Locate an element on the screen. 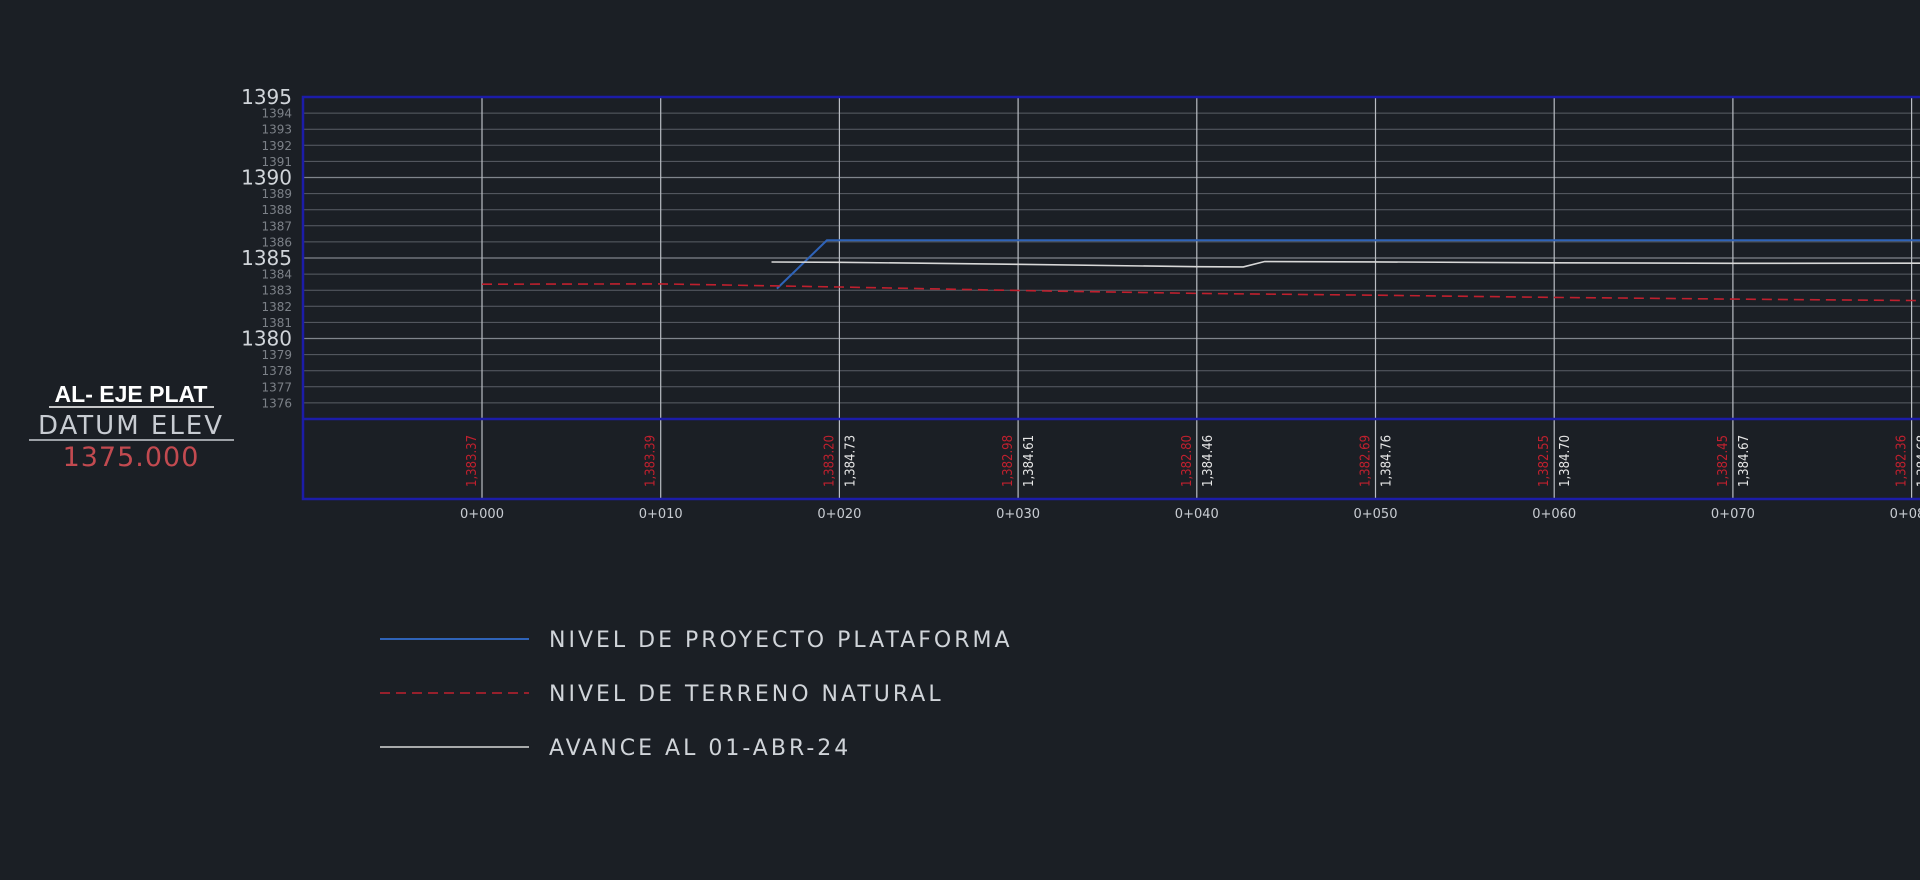 This screenshot has width=1920, height=880. progress-elevation-label: 1,384.76 is located at coordinates (1387, 461).